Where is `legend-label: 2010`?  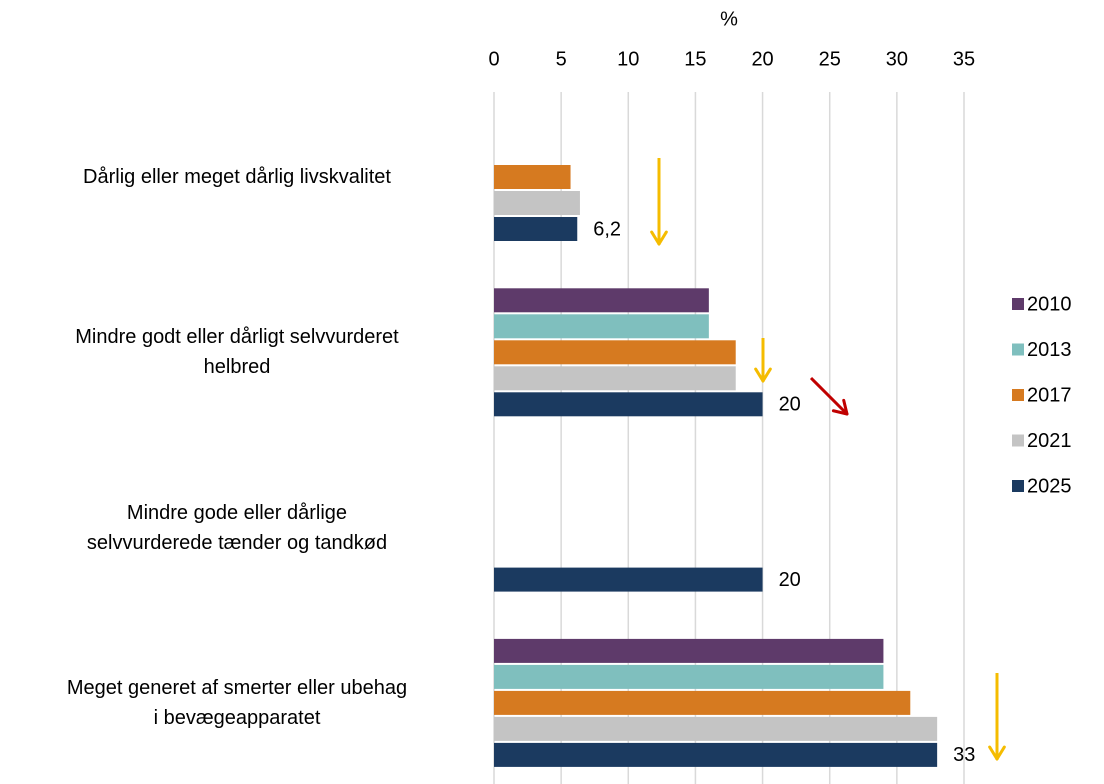
legend-label: 2010 is located at coordinates (1049, 304).